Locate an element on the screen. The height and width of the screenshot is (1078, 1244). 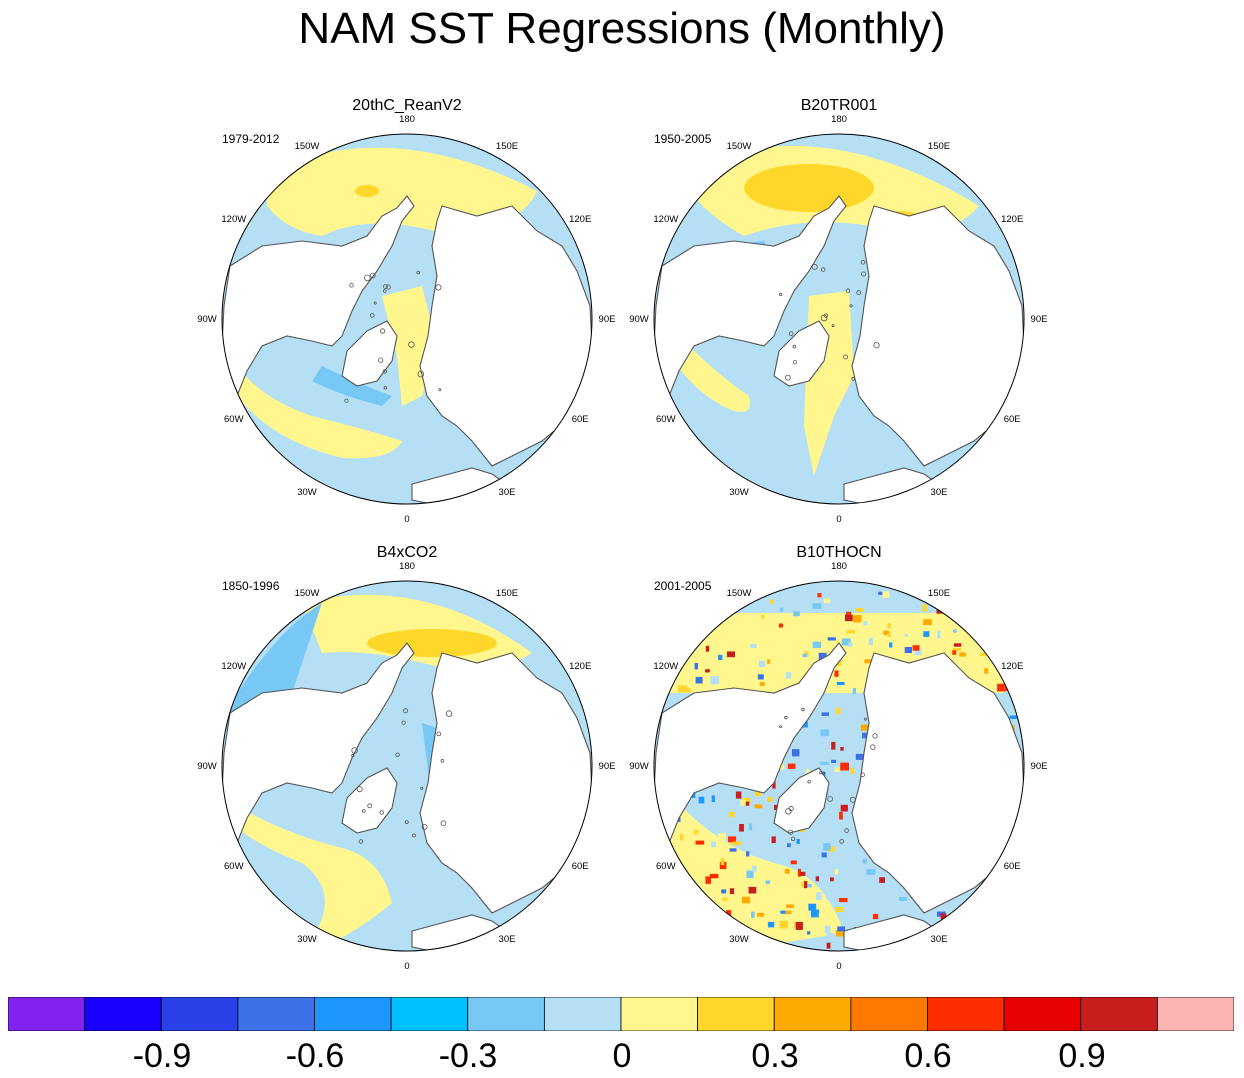
colorbar-tick-label: -0.9 is located at coordinates (162, 1056).